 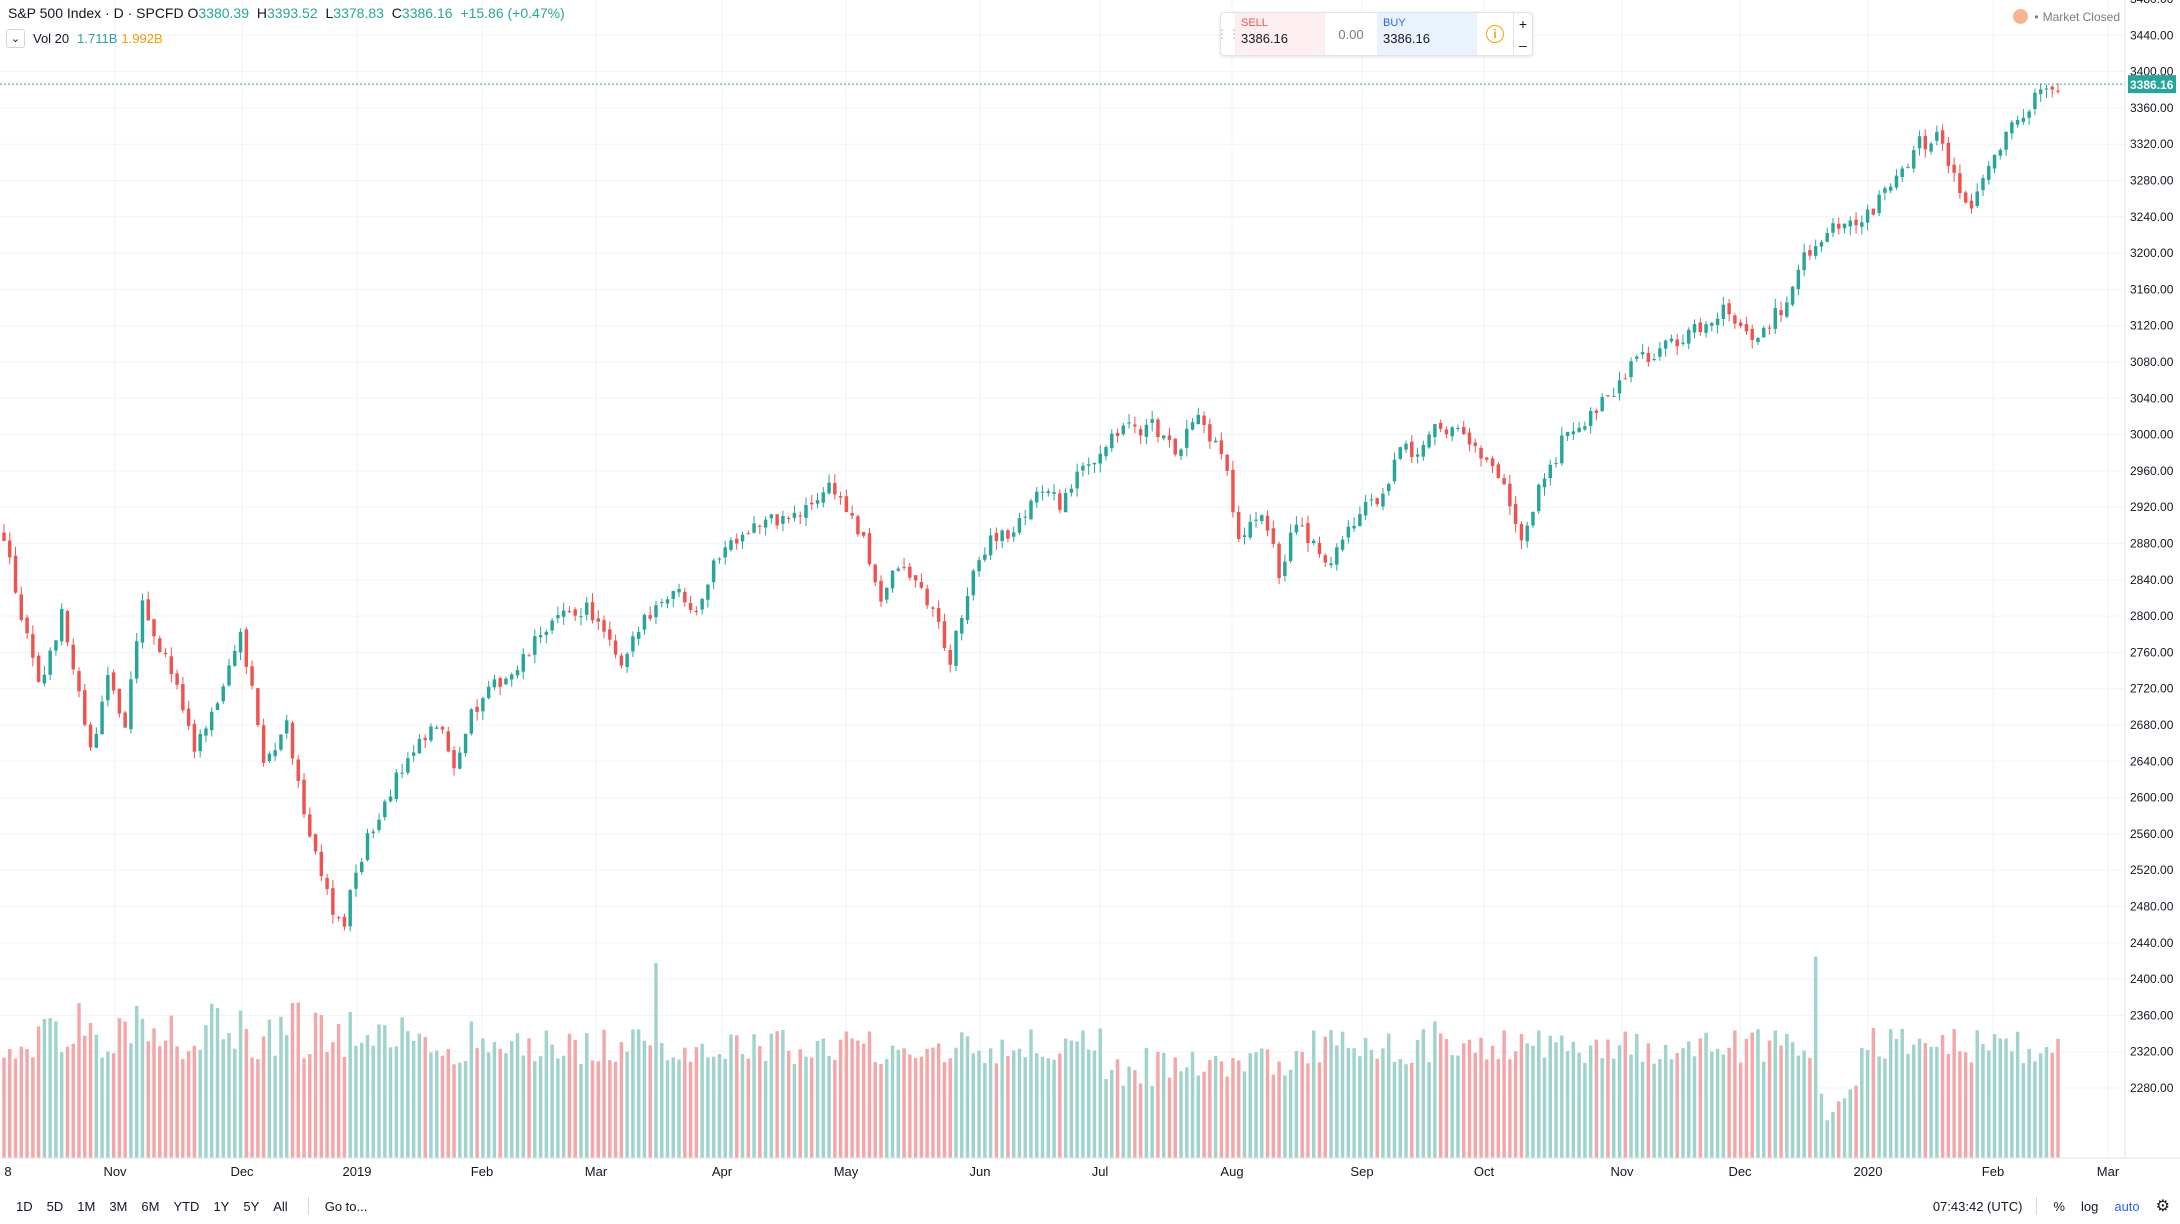 I want to click on minus-button: –, so click(x=1523, y=44).